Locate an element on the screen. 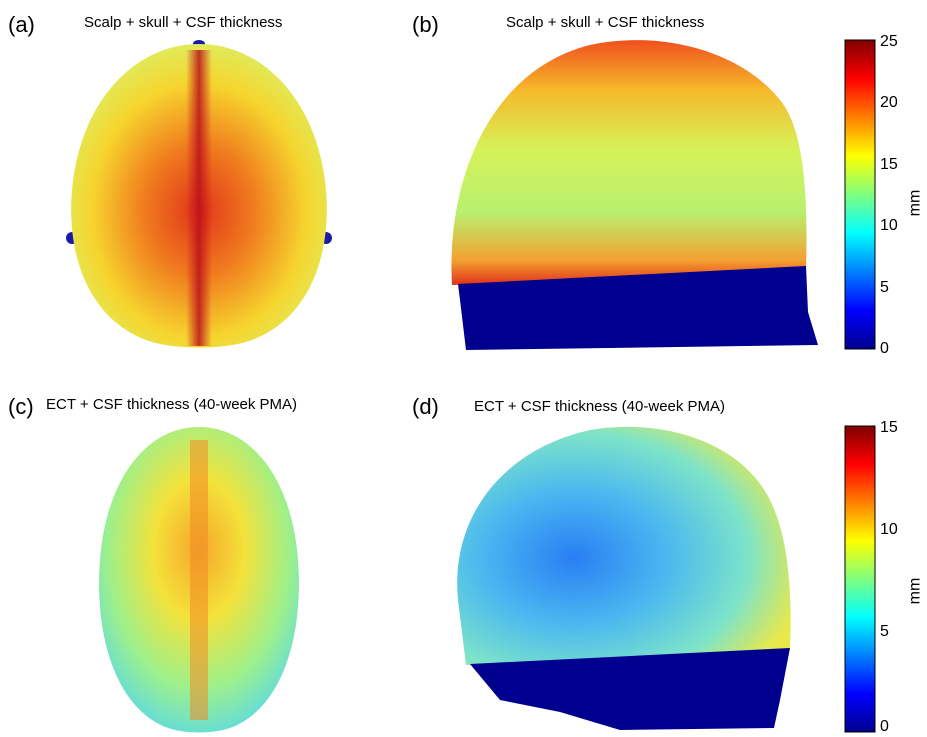 This screenshot has height=737, width=927. colorbar-bottom-unit: mm is located at coordinates (915, 591).